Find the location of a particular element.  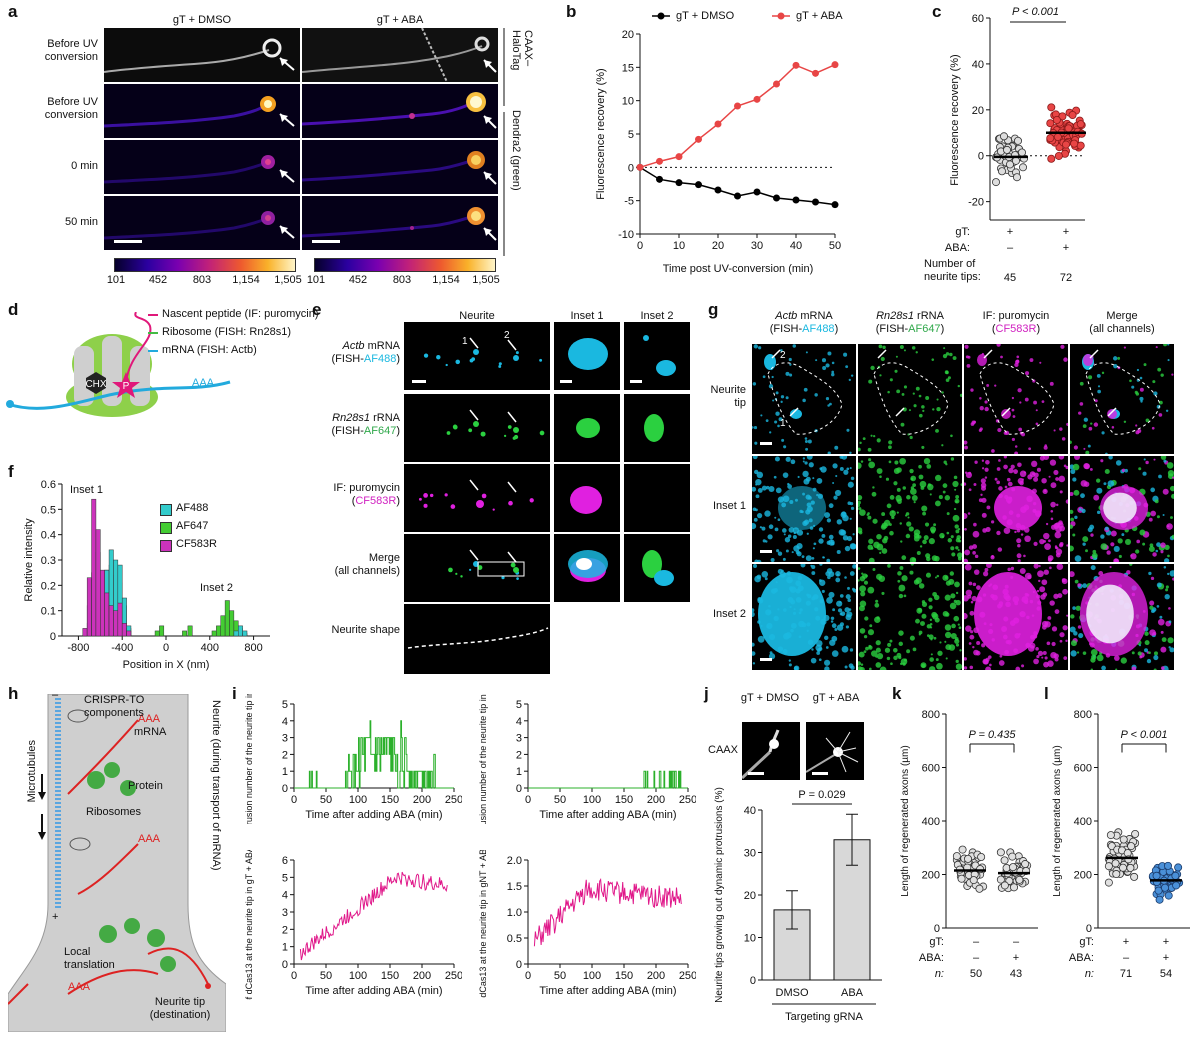

c-gt-1: + is located at coordinates (1010, 232).